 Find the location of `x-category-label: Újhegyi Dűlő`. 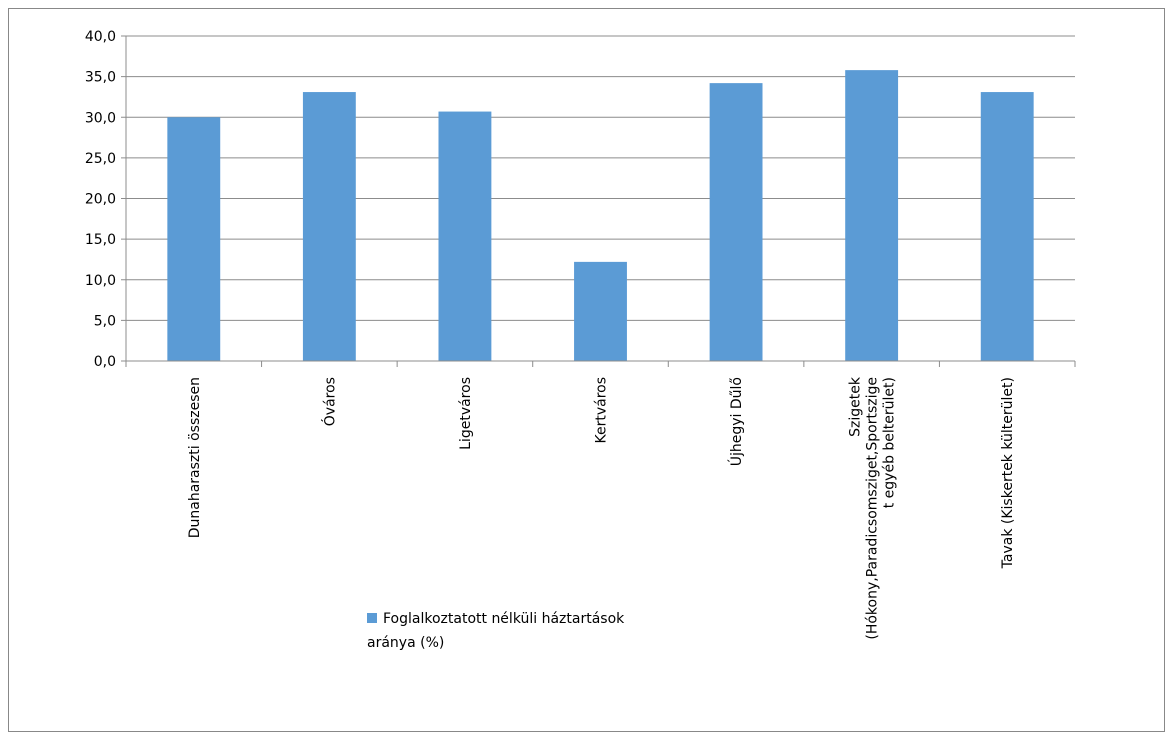

x-category-label: Újhegyi Dűlő is located at coordinates (736, 421).